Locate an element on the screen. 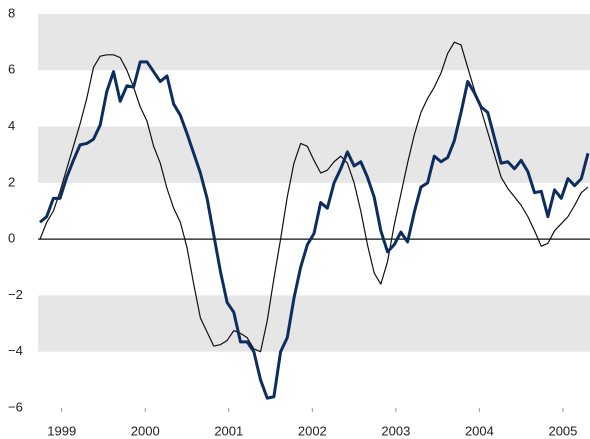  y-tick-label: 4 is located at coordinates (11, 125).